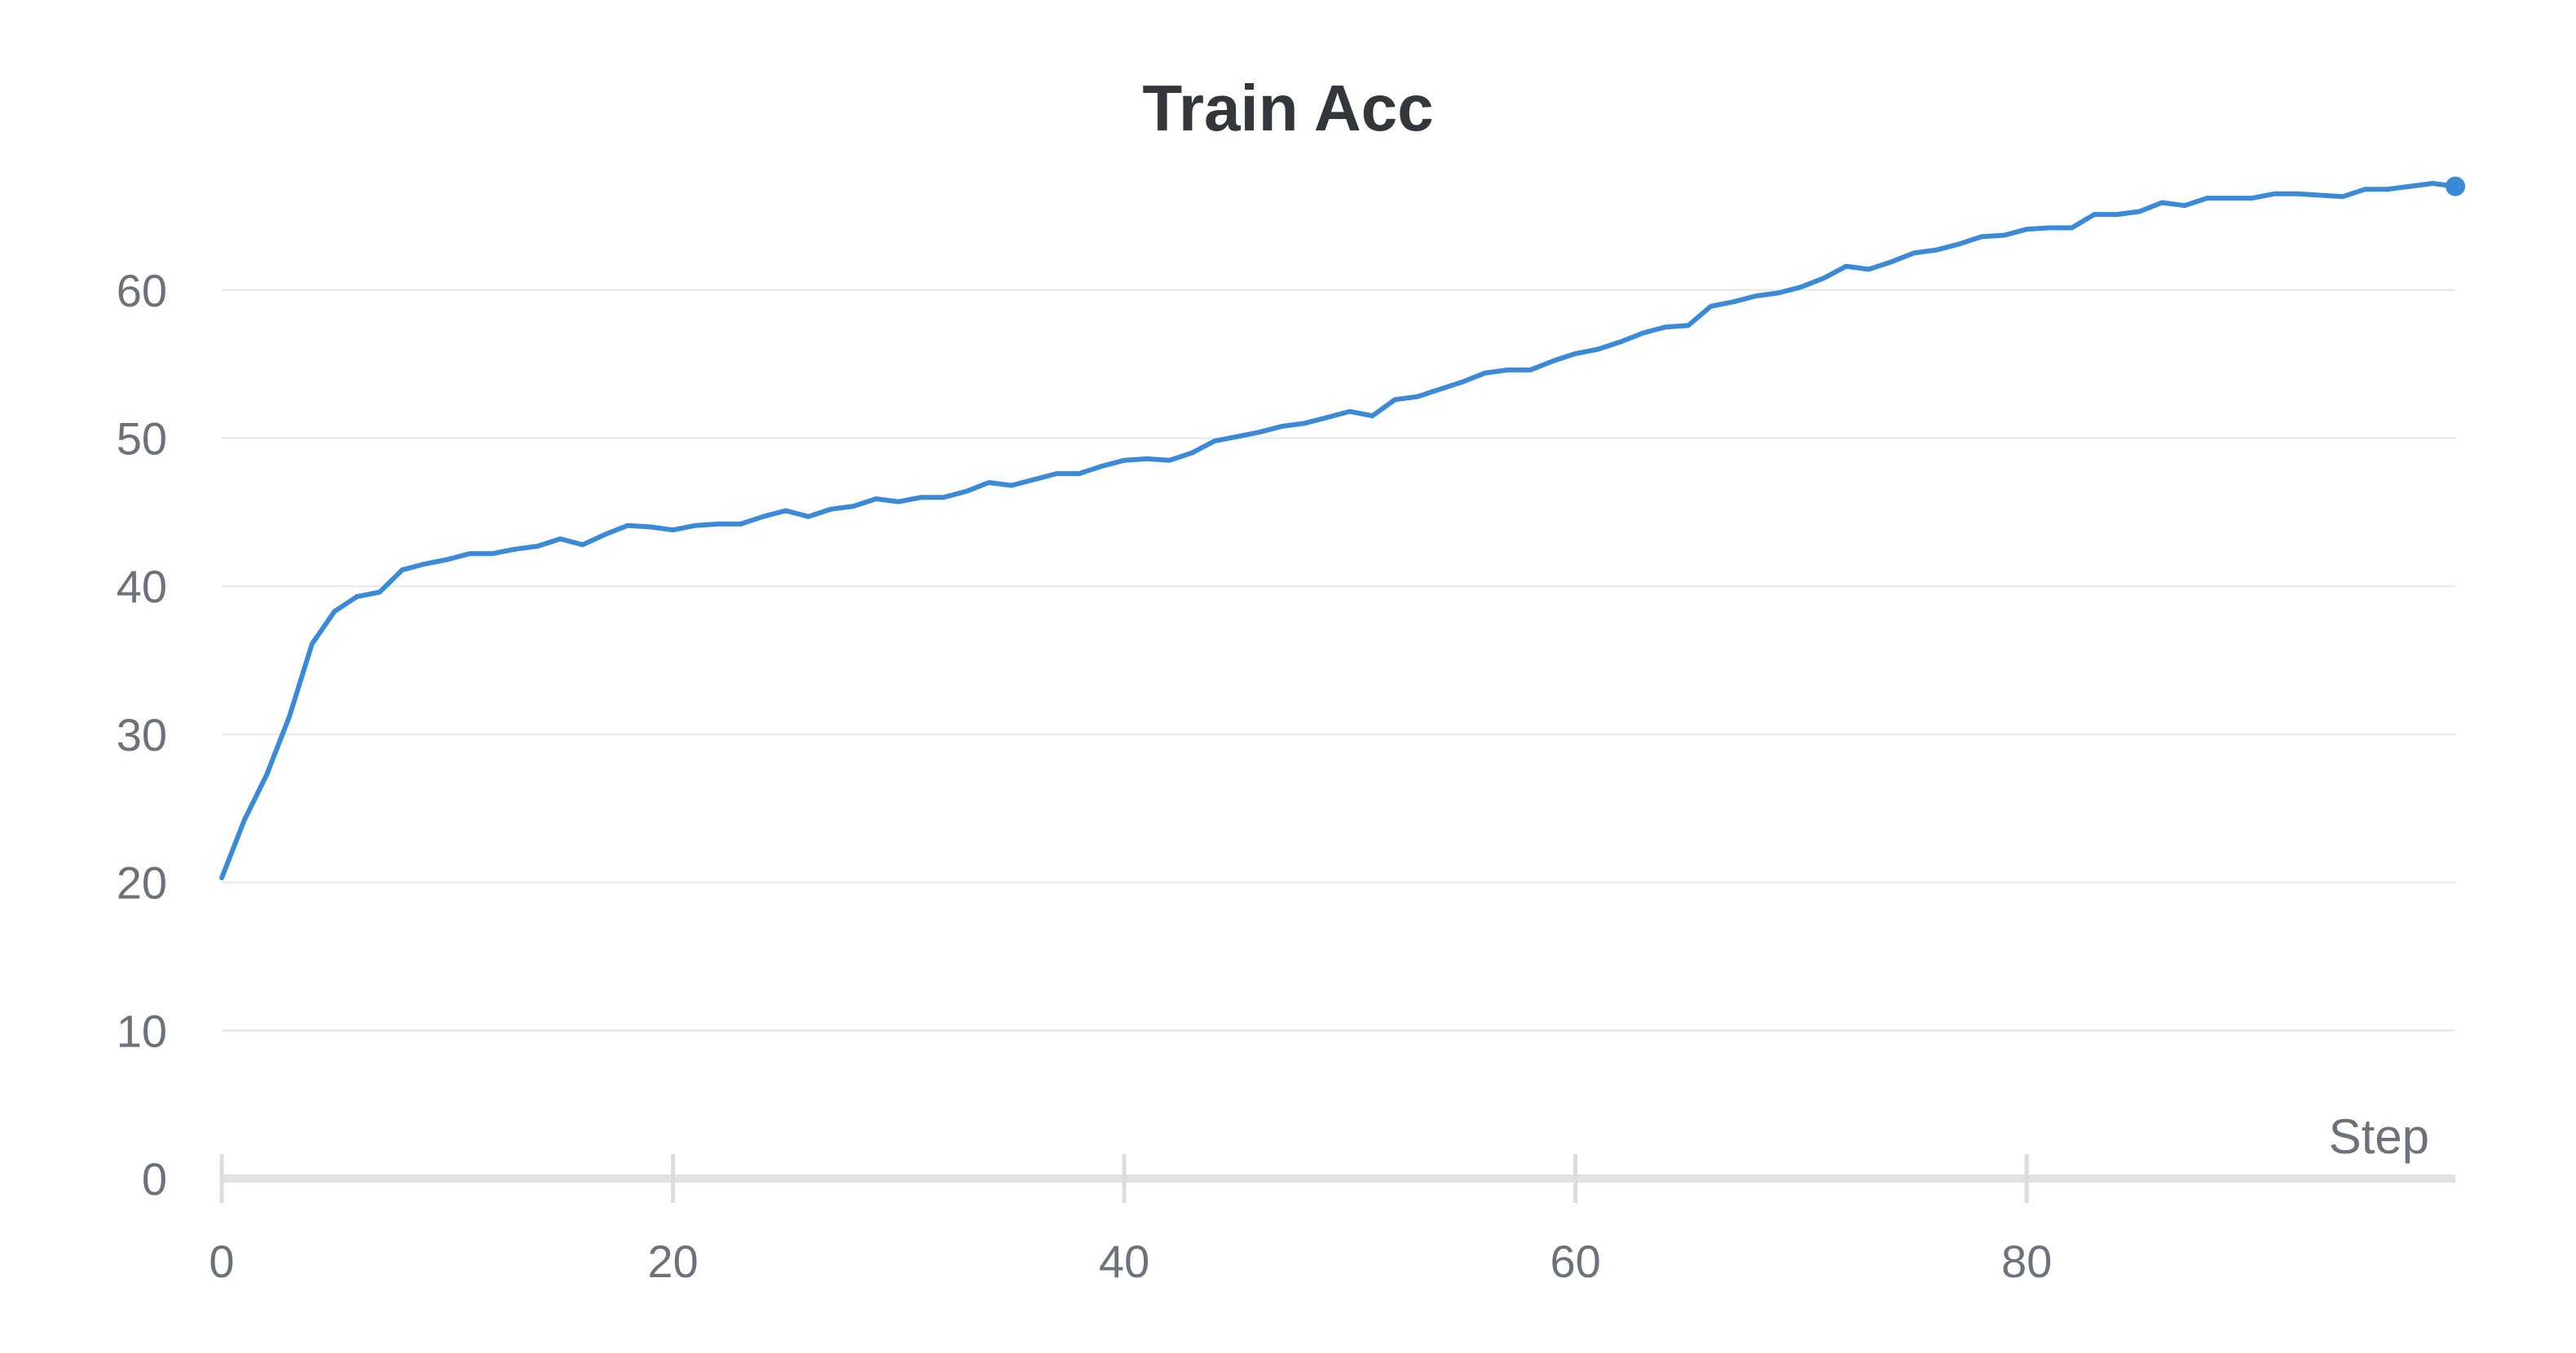 This screenshot has width=2576, height=1353. What do you see at coordinates (672, 1261) in the screenshot?
I see `x-tick-label-20: 20` at bounding box center [672, 1261].